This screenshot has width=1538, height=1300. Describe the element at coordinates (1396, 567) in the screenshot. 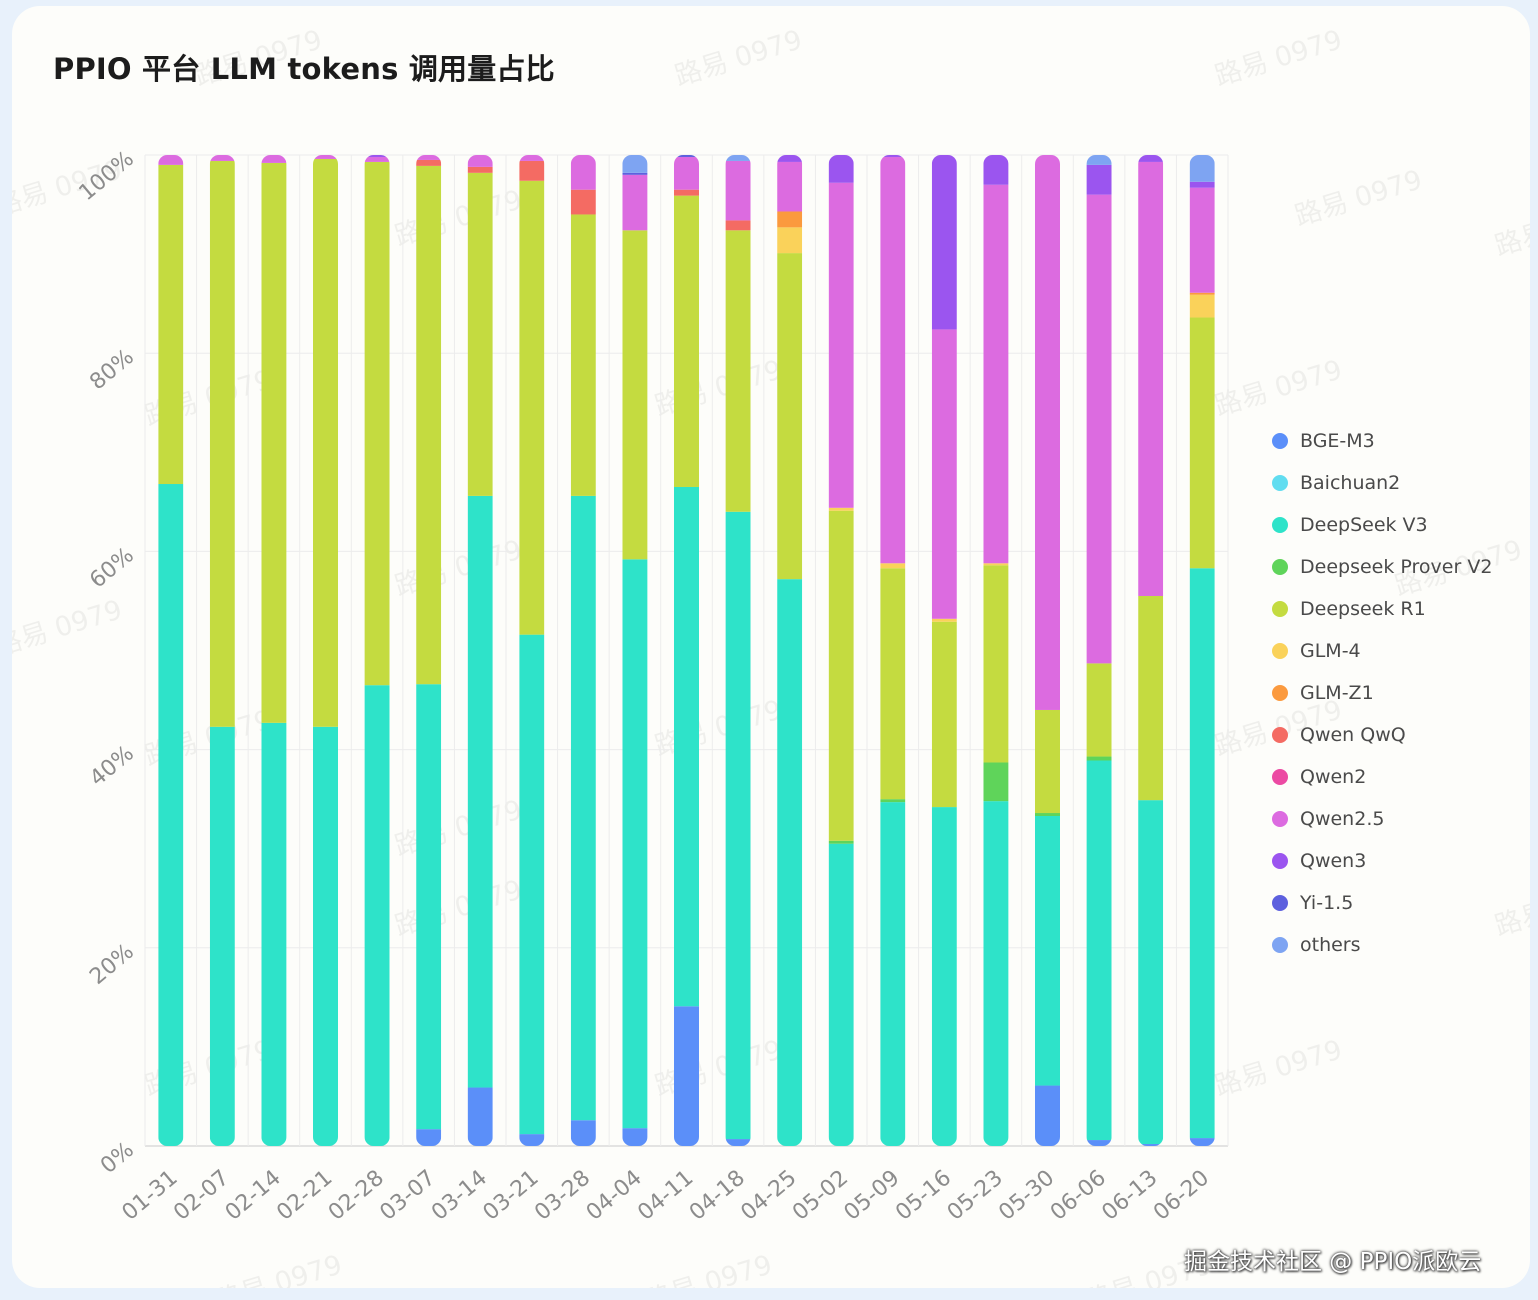

I see `legend-label: Deepseek Prover V2` at that location.